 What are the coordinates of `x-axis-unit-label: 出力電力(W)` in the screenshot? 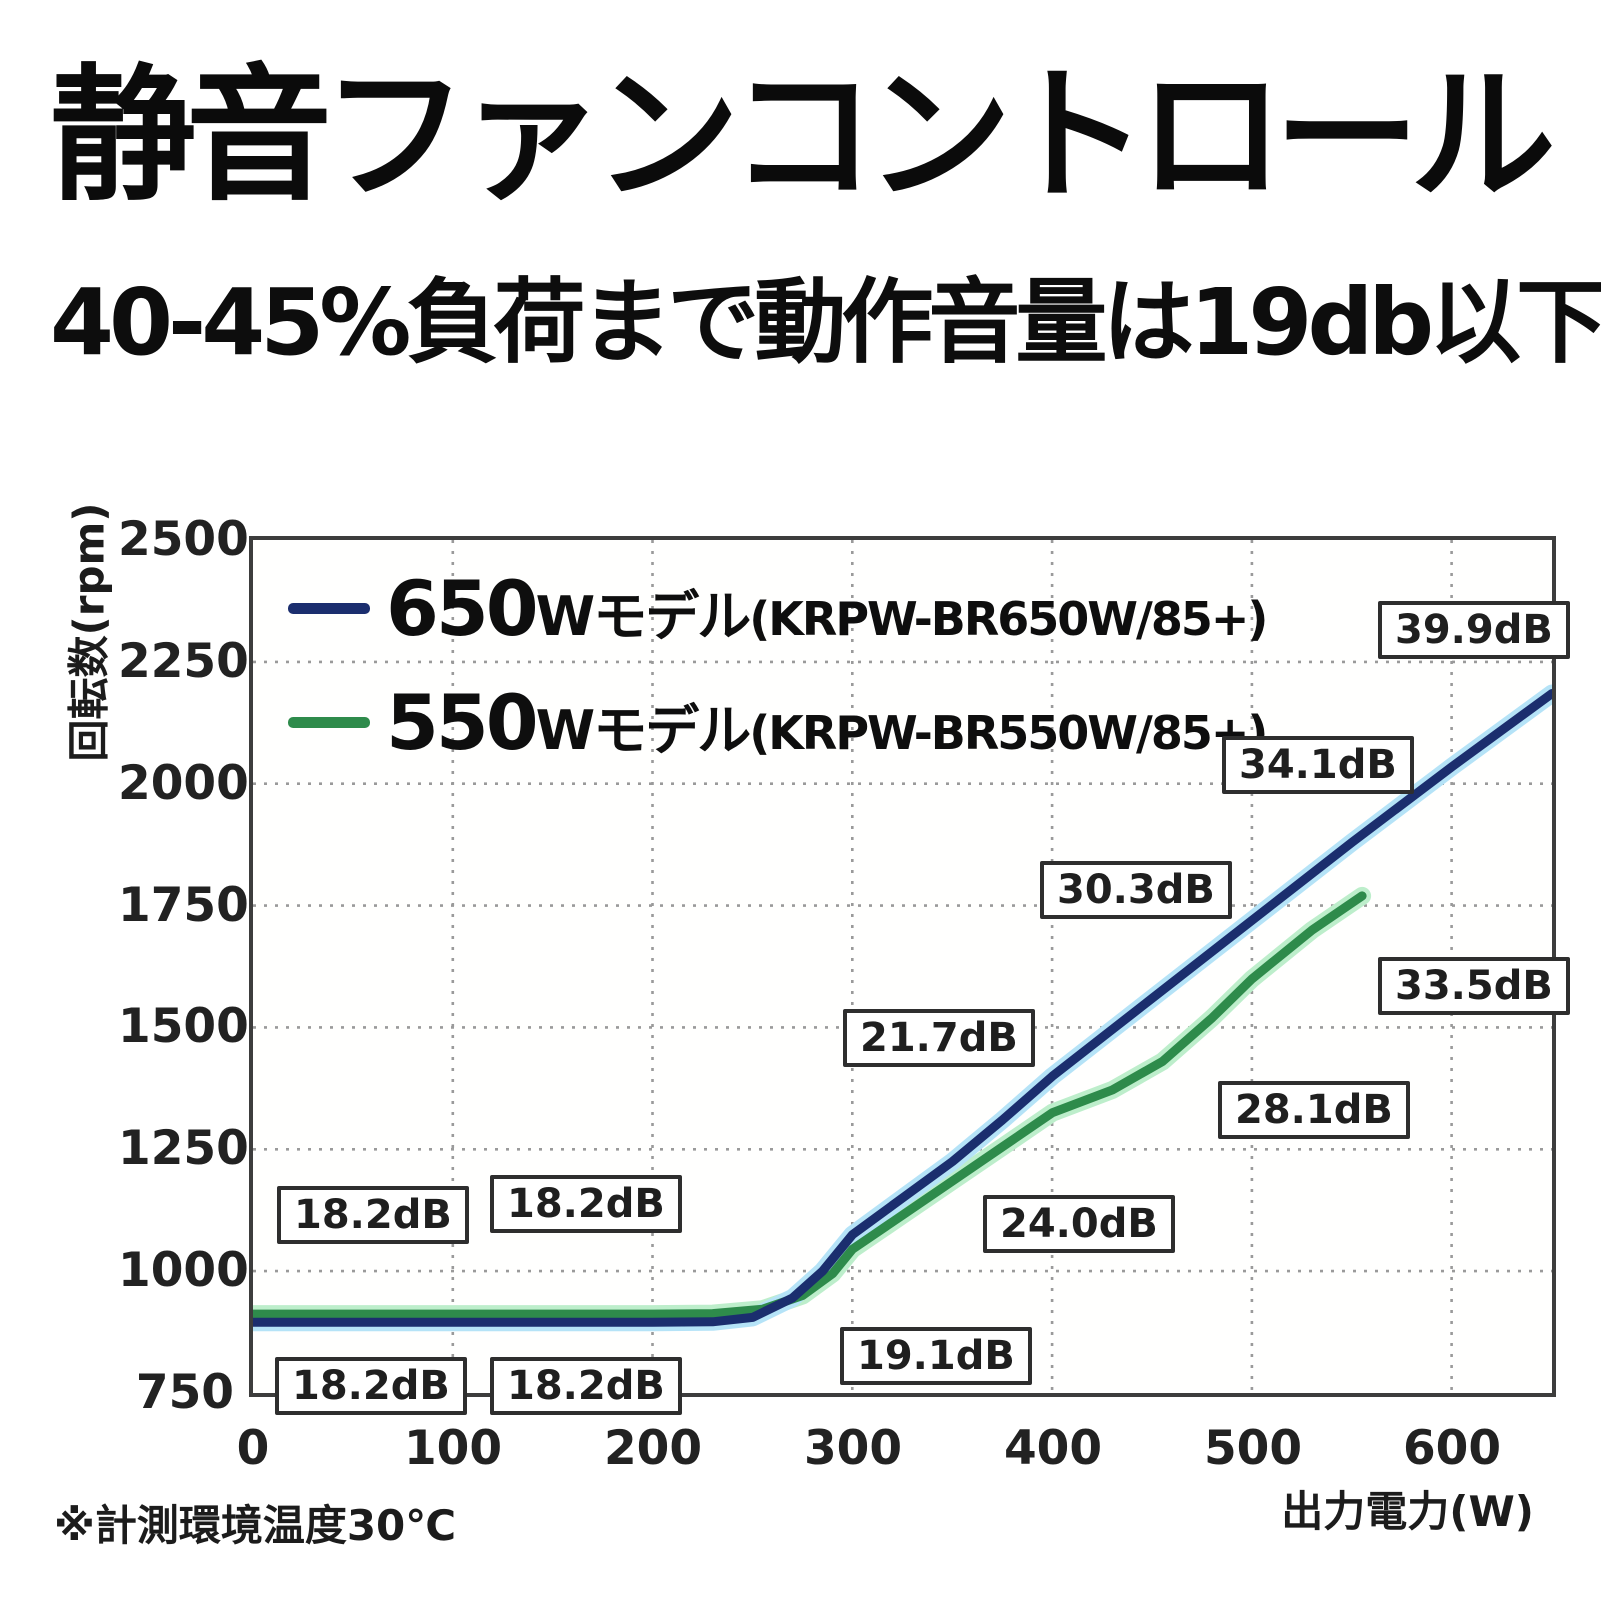 It's located at (1407, 1511).